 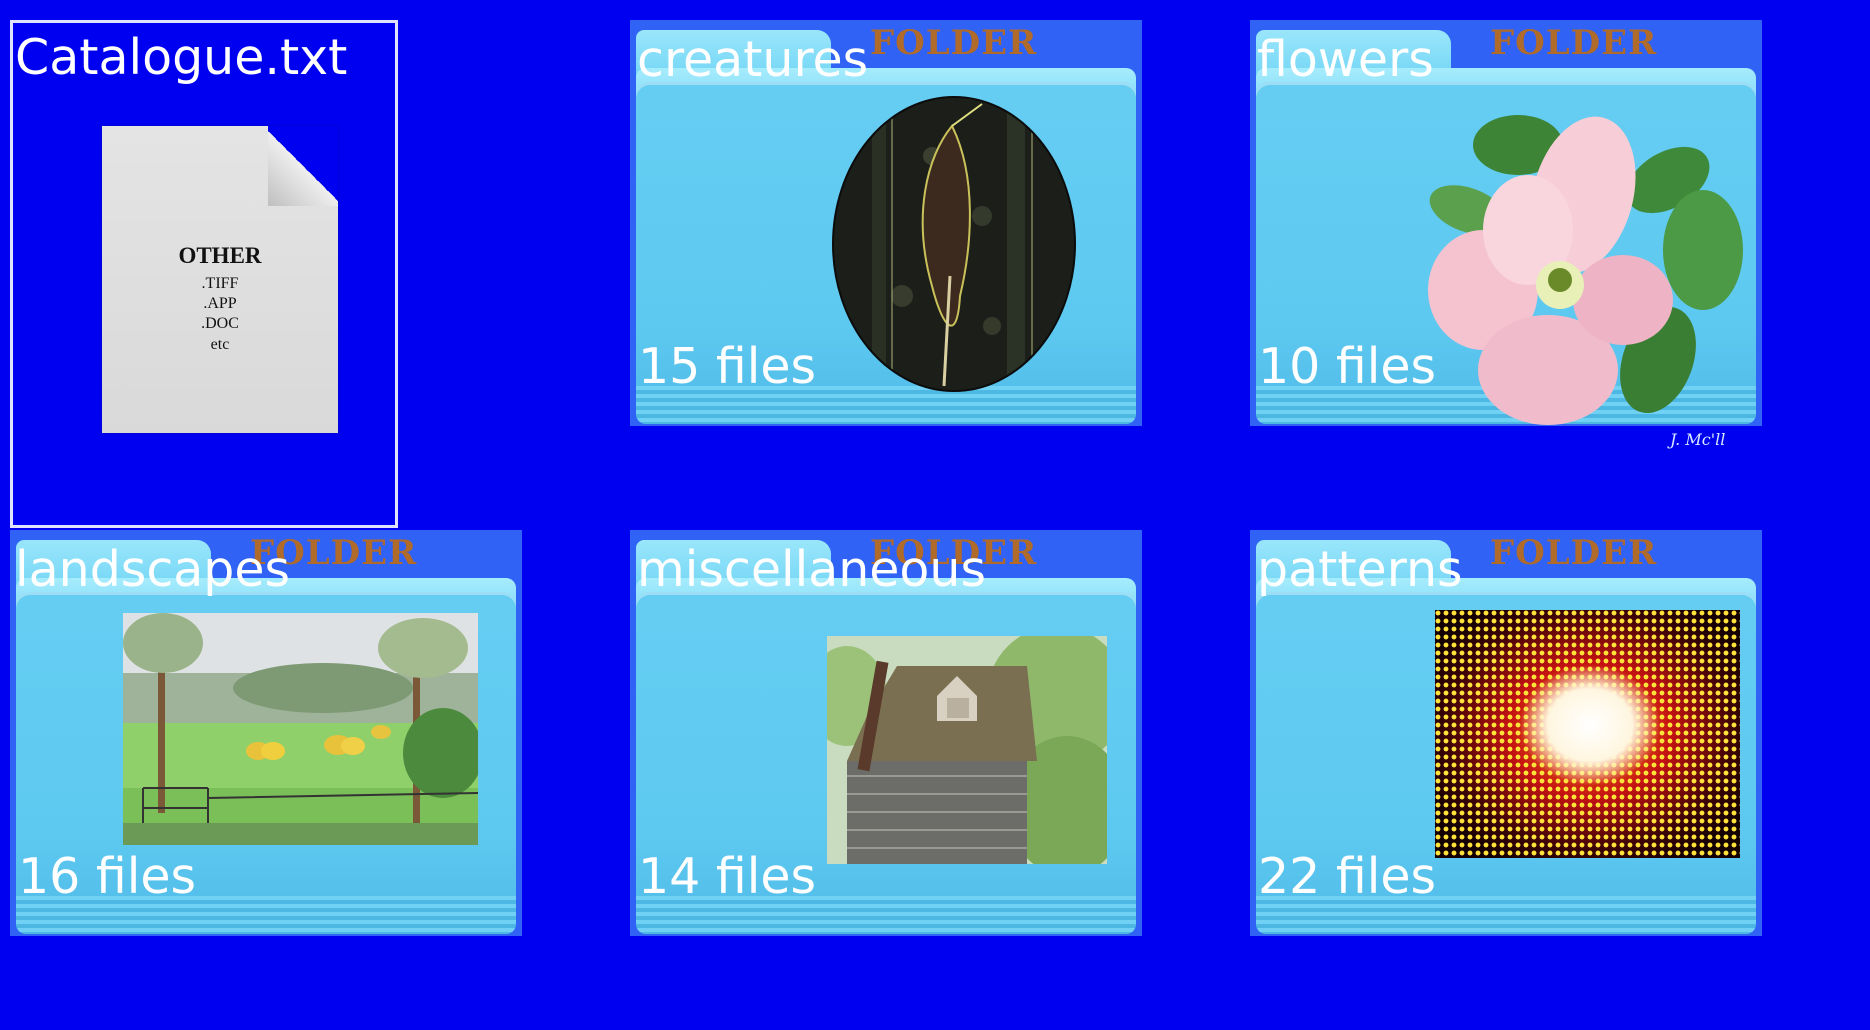 I want to click on file-count: 22 files, so click(x=1347, y=876).